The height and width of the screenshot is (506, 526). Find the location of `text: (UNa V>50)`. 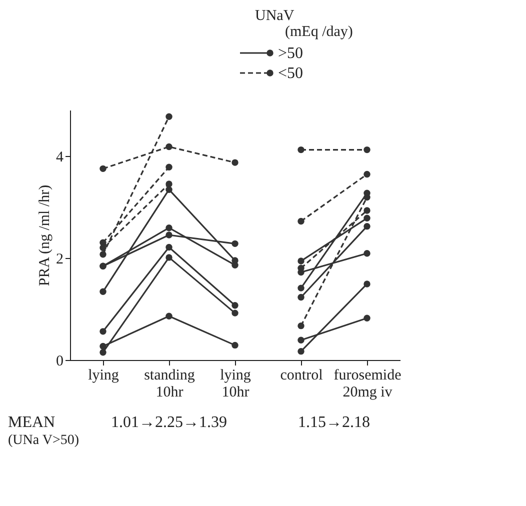

text: (UNa V>50) is located at coordinates (44, 440).